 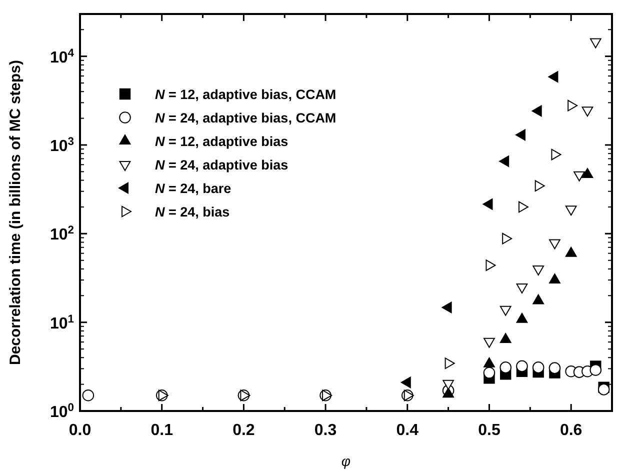 I want to click on x-tick-label: 0.4, so click(x=407, y=430).